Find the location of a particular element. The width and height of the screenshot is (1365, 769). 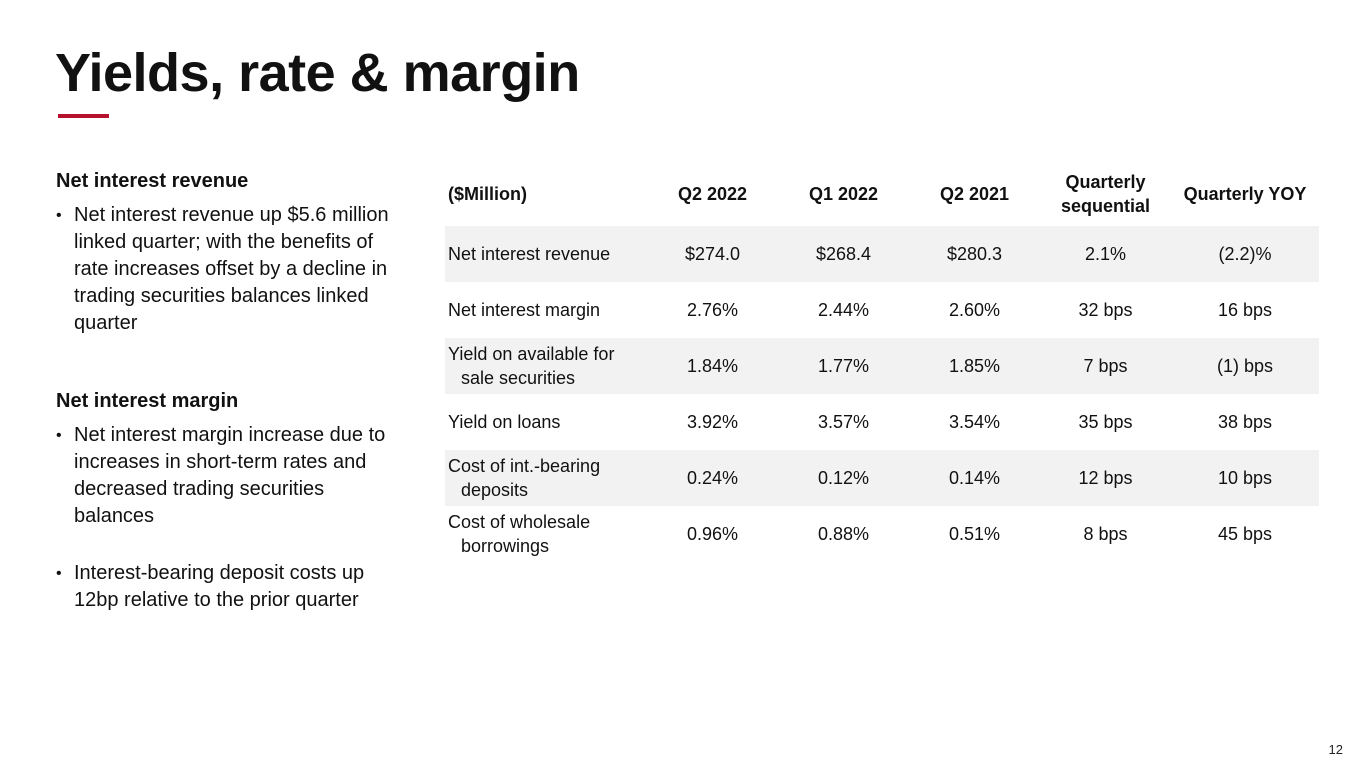

table-cell: 1.85% is located at coordinates (974, 366).